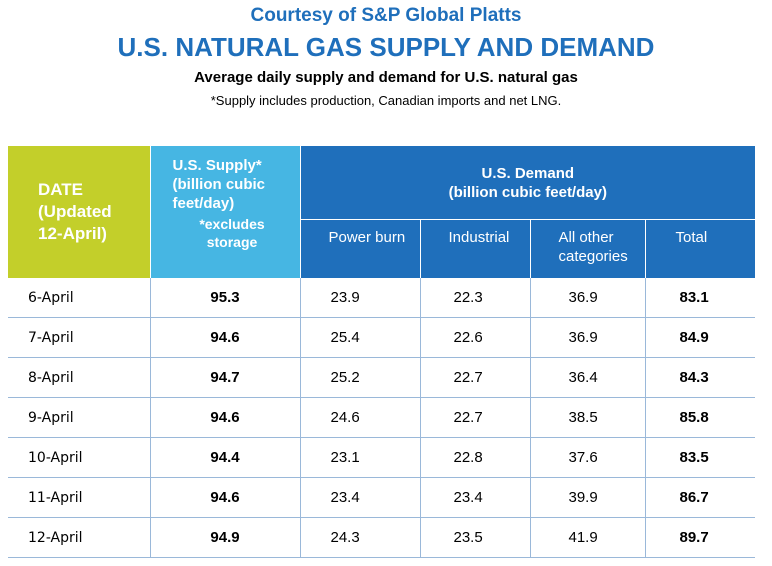  Describe the element at coordinates (474, 248) in the screenshot. I see `industrial-column-header: Industrial` at that location.